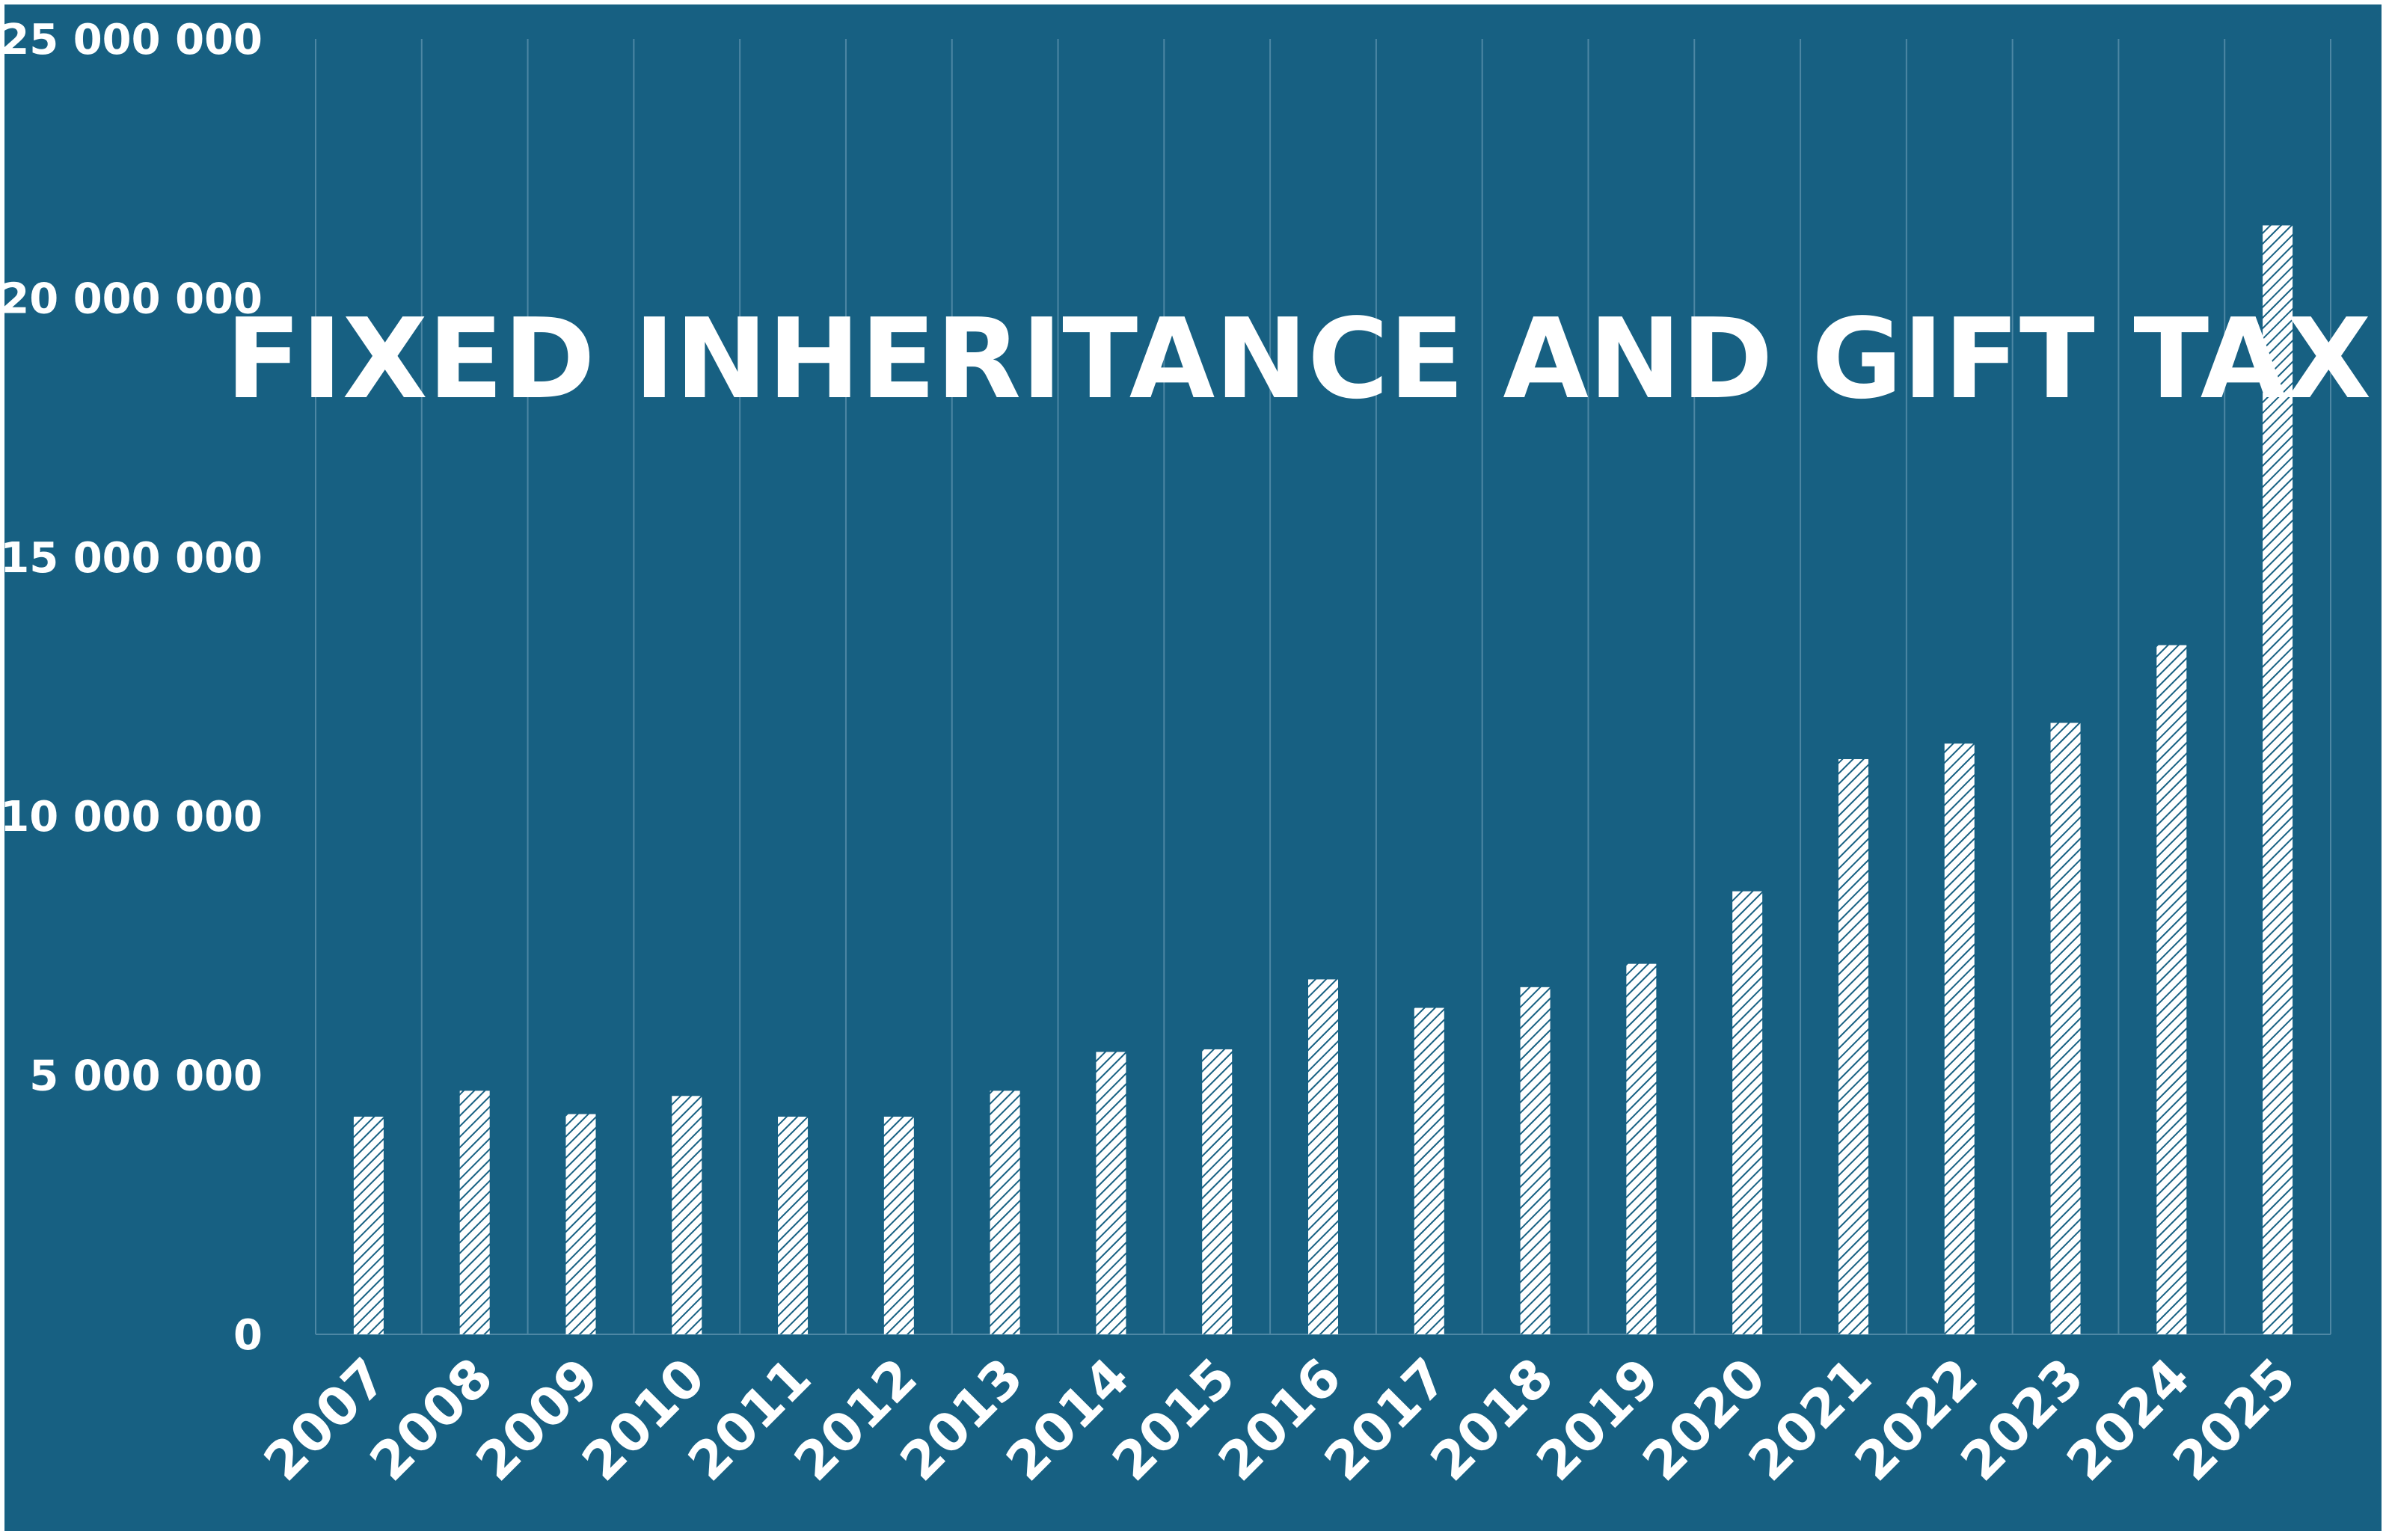 This screenshot has width=2386, height=1540. What do you see at coordinates (1299, 359) in the screenshot?
I see `chart-title: FIXED INHERITANCE AND GIFT TAX` at bounding box center [1299, 359].